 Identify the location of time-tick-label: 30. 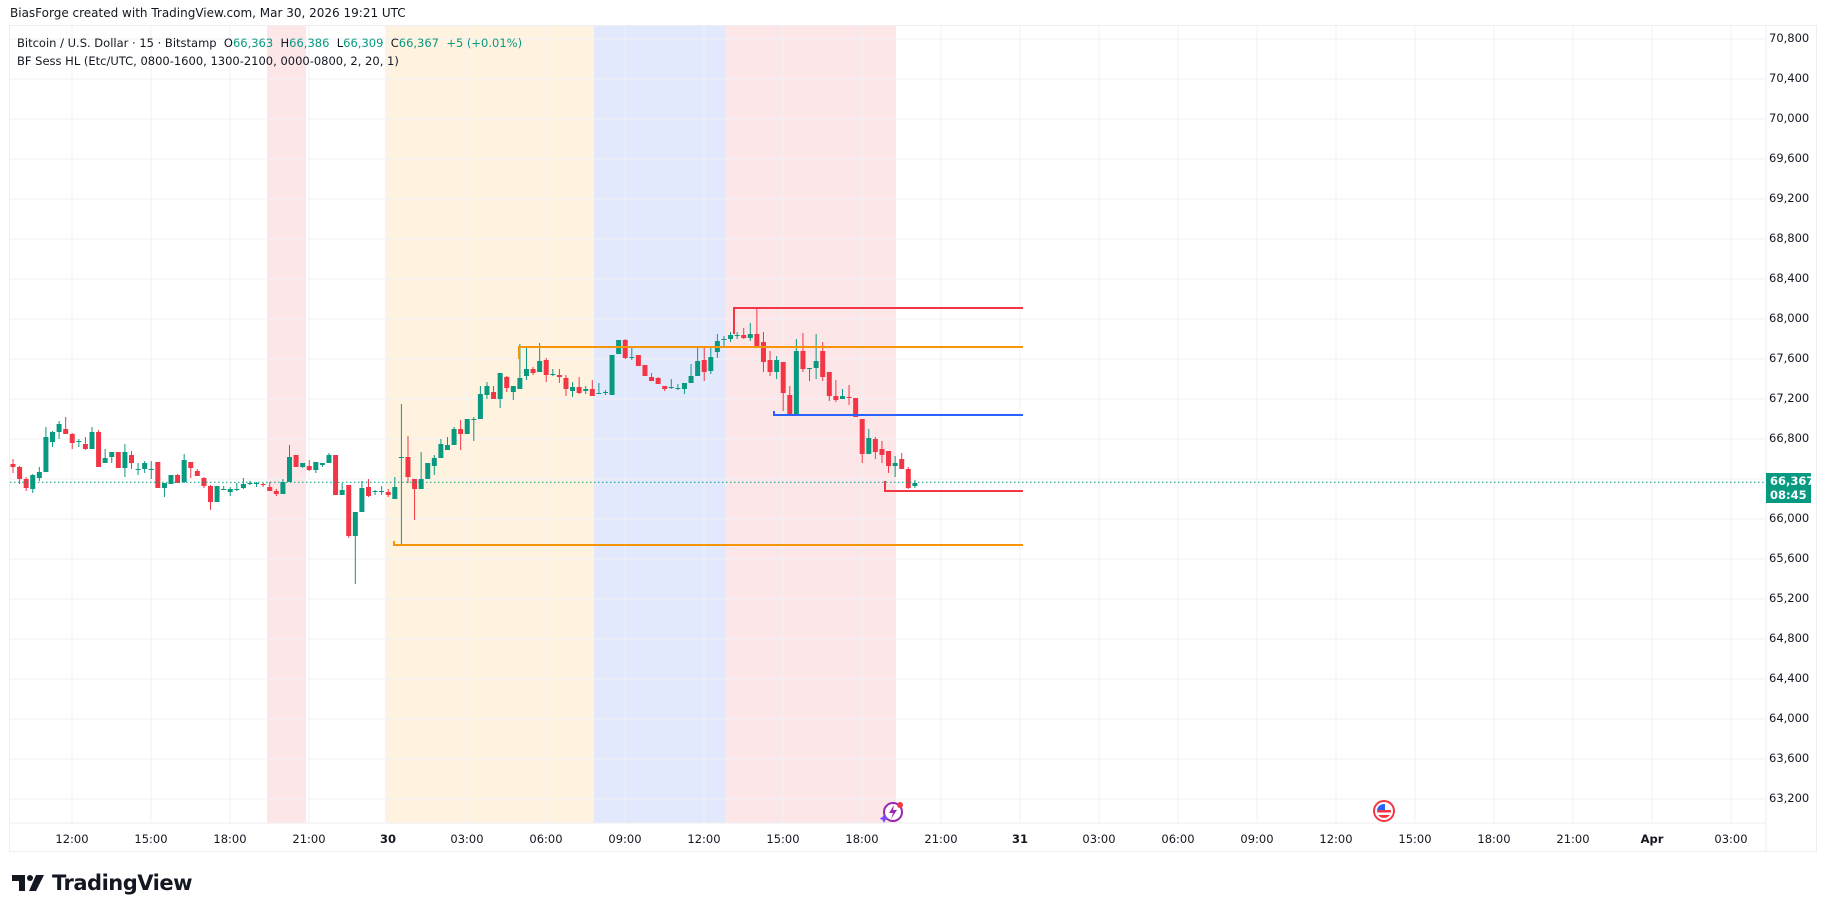
(388, 839).